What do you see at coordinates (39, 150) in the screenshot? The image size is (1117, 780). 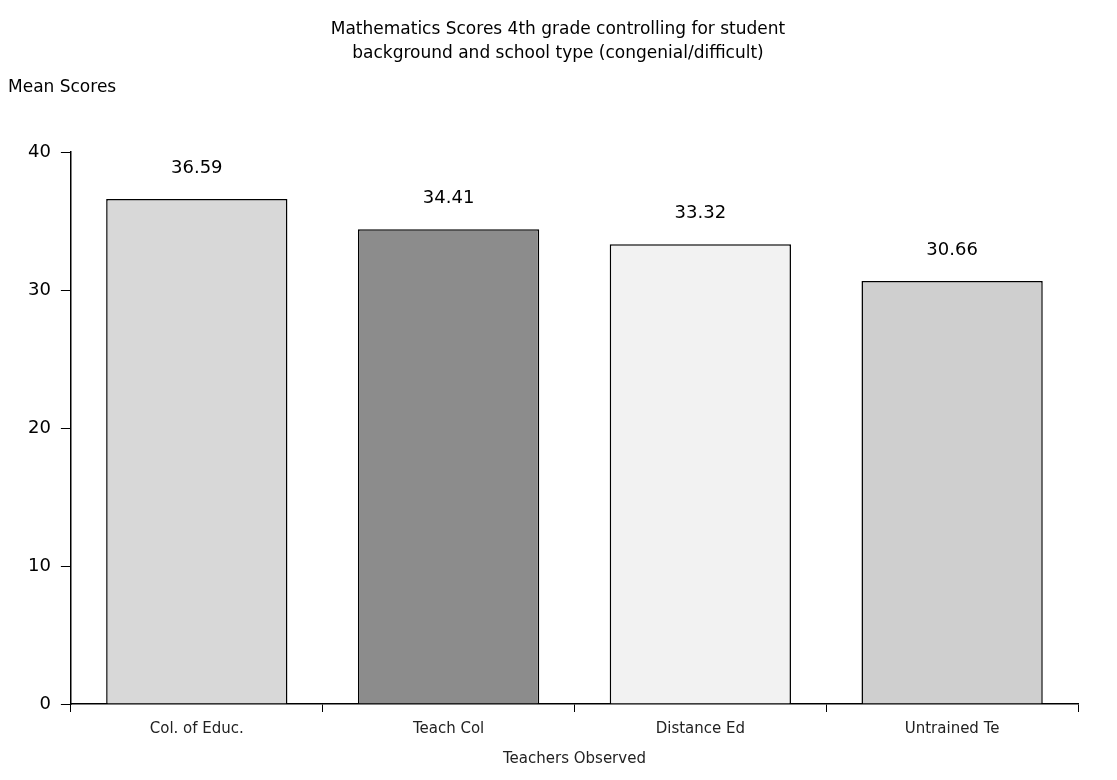 I see `y-tick-label: 40` at bounding box center [39, 150].